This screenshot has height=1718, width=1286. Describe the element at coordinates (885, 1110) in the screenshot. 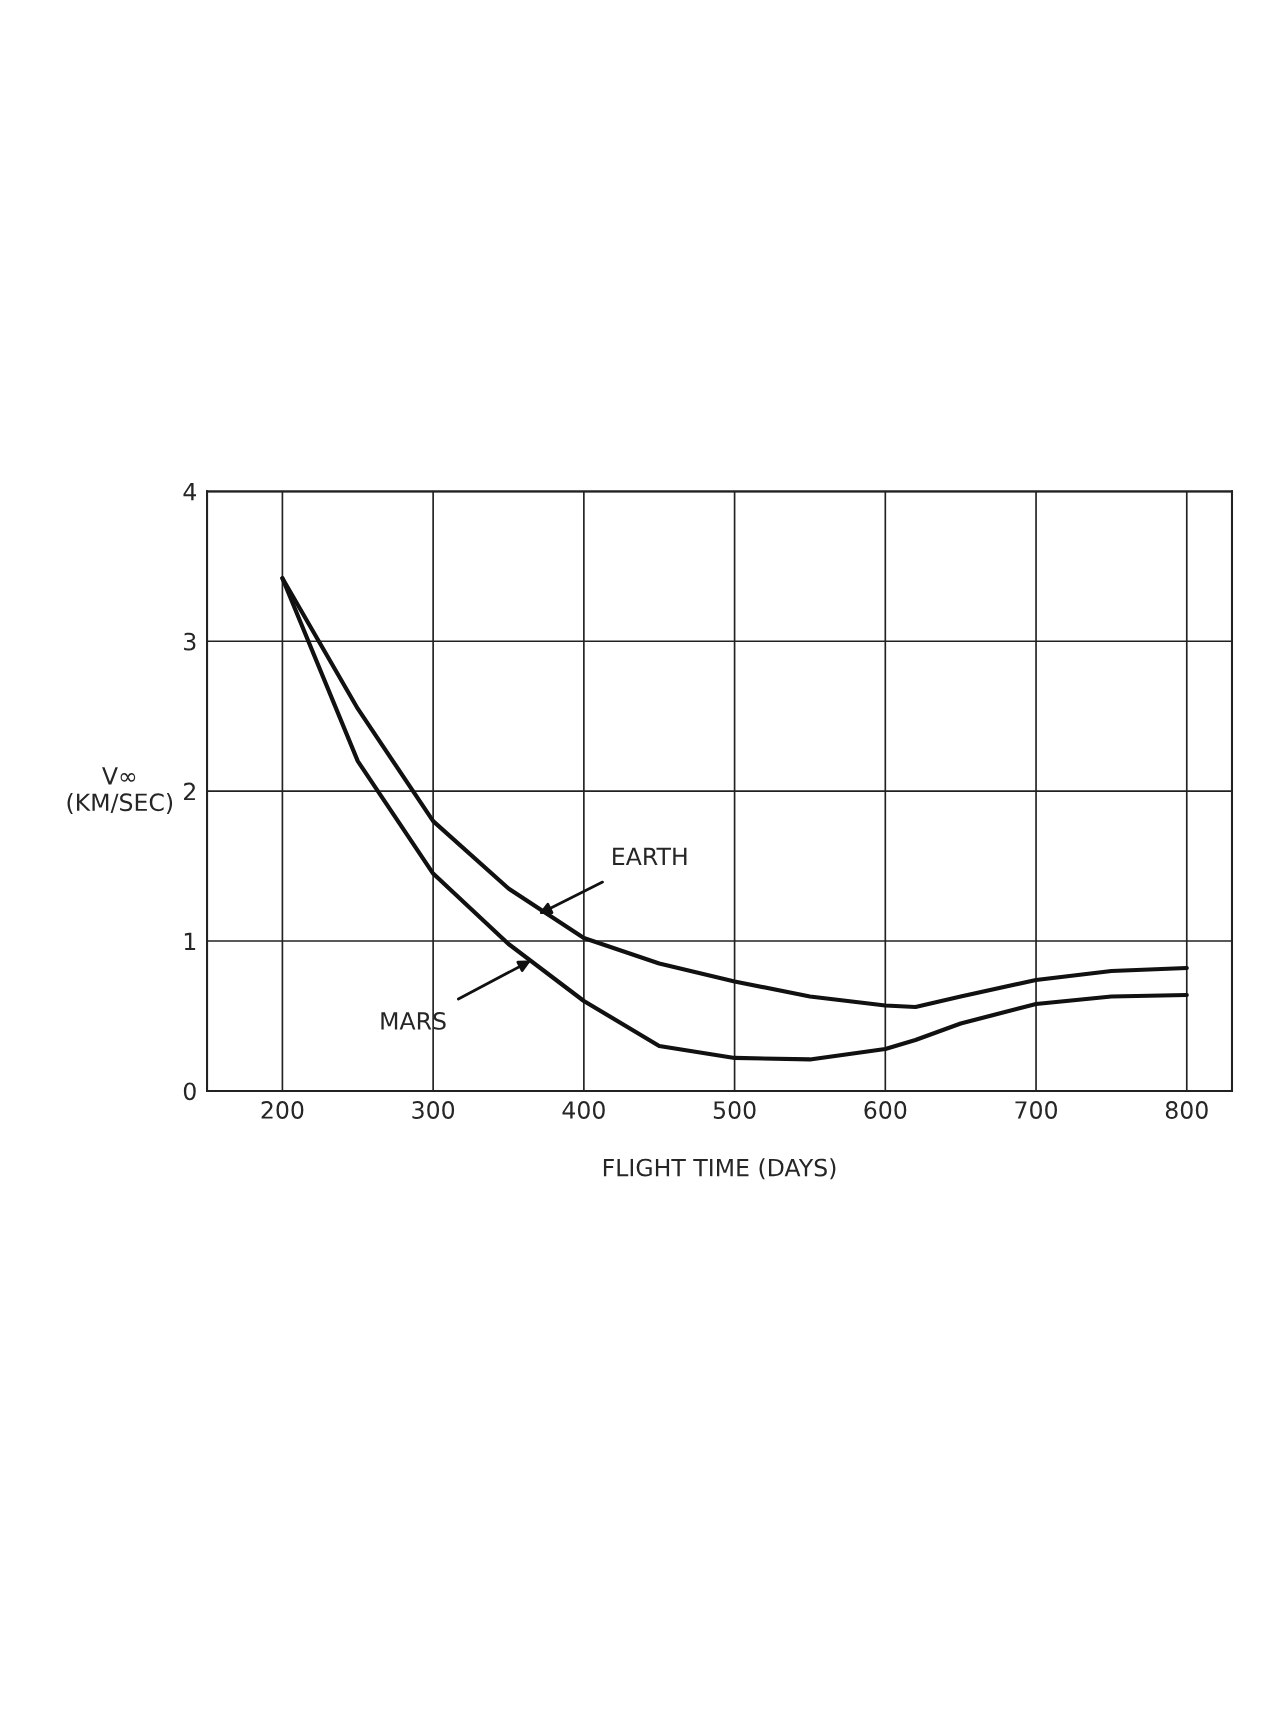

I see `x-tick-label: 600` at that location.